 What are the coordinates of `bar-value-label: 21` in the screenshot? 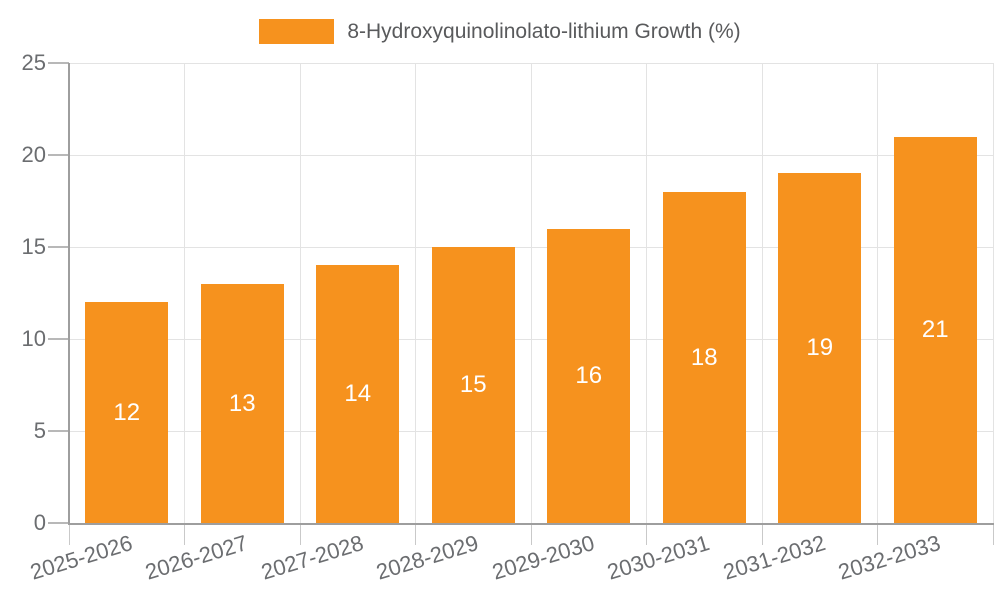 It's located at (935, 329).